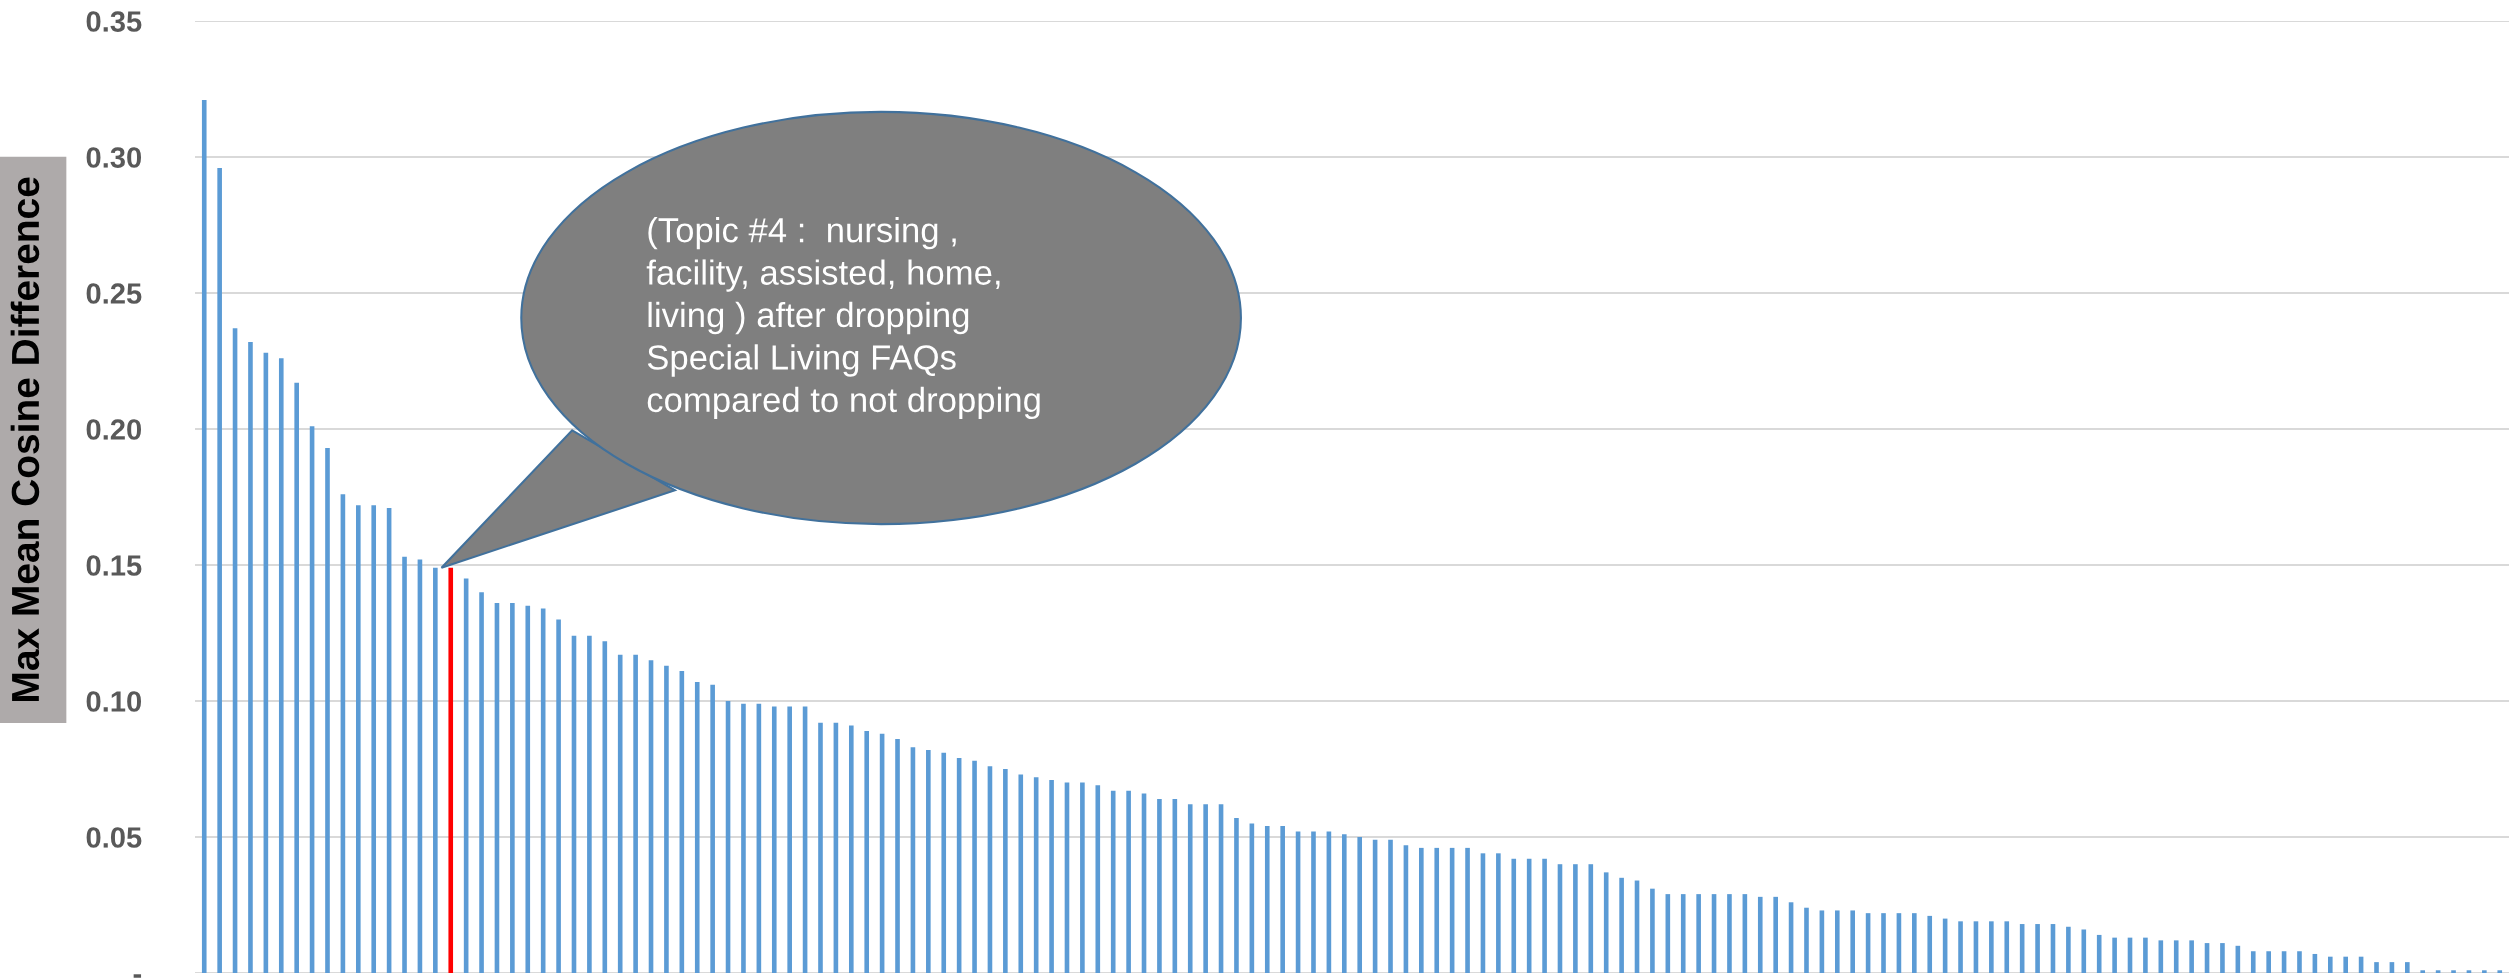  Describe the element at coordinates (114, 293) in the screenshot. I see `y-tick-label: 0.25` at that location.